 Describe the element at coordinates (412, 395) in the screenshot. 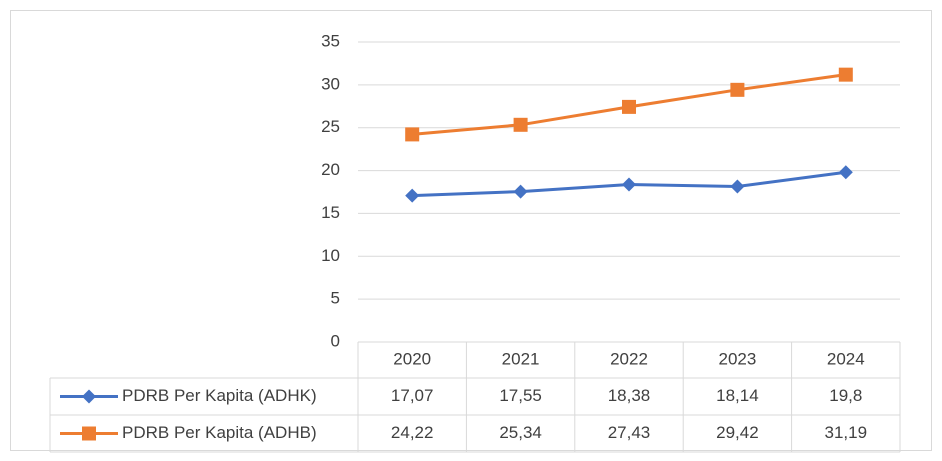

I see `table-value: 17,07` at that location.